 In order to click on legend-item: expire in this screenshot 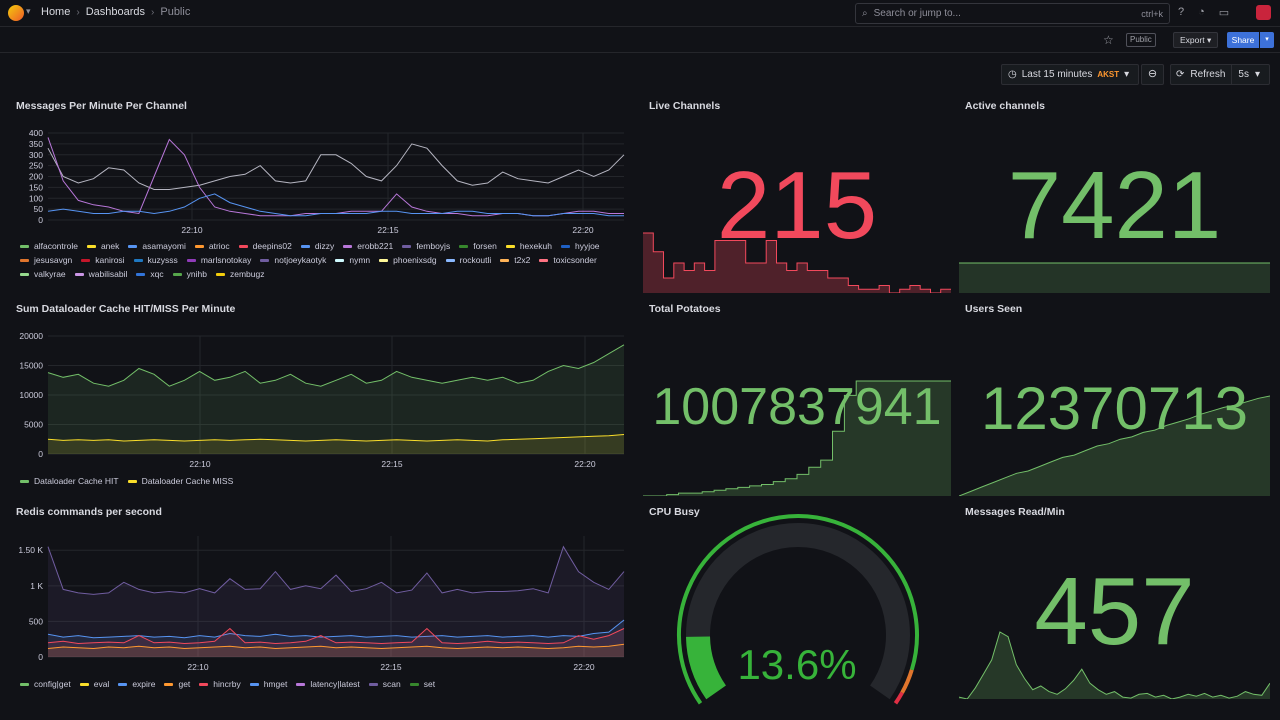, I will do `click(136, 684)`.